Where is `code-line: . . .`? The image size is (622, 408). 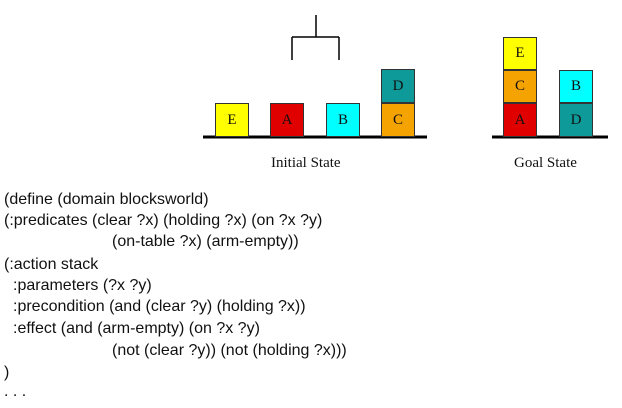
code-line: . . . is located at coordinates (15, 391).